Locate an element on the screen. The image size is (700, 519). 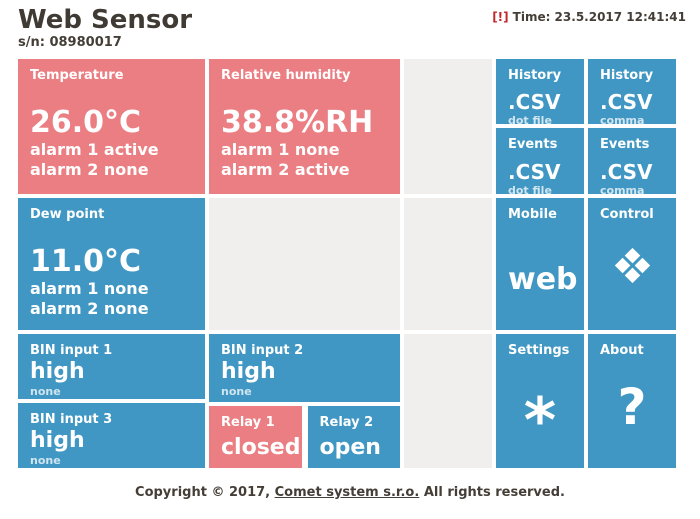
about-icon-area: ? is located at coordinates (632, 401).